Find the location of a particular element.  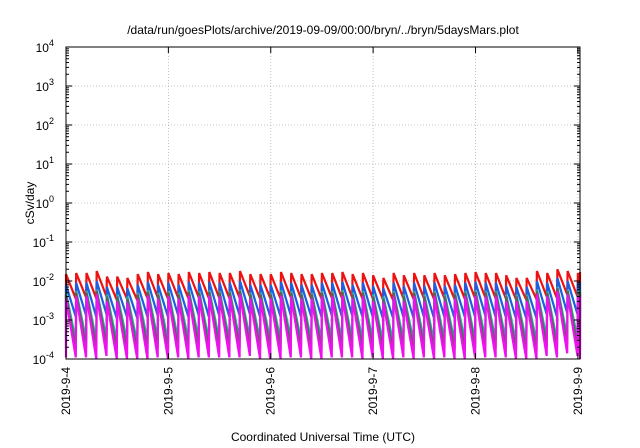

x-tick-label: 2019-9-6 is located at coordinates (271, 391).